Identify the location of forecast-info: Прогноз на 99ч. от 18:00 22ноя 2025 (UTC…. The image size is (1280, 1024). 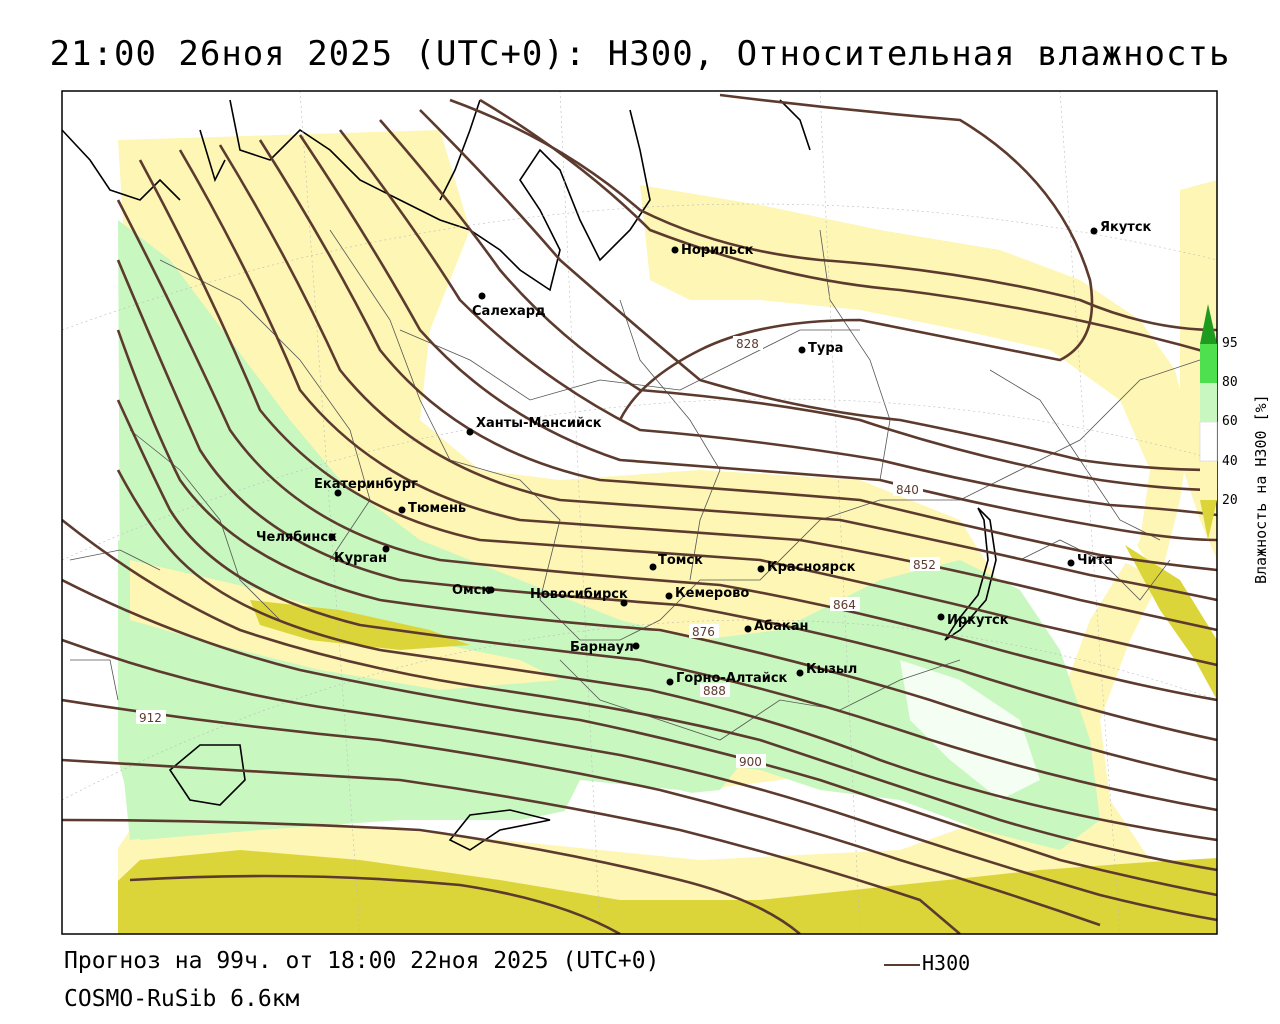
(362, 961).